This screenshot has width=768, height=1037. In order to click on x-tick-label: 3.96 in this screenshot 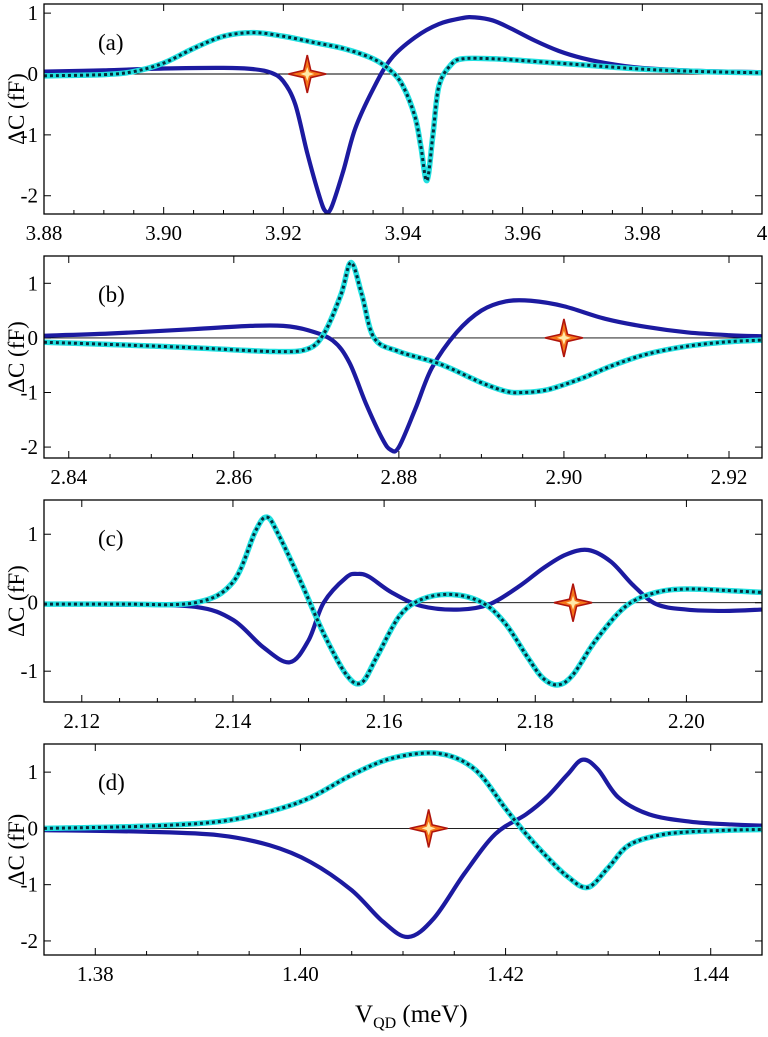, I will do `click(522, 233)`.